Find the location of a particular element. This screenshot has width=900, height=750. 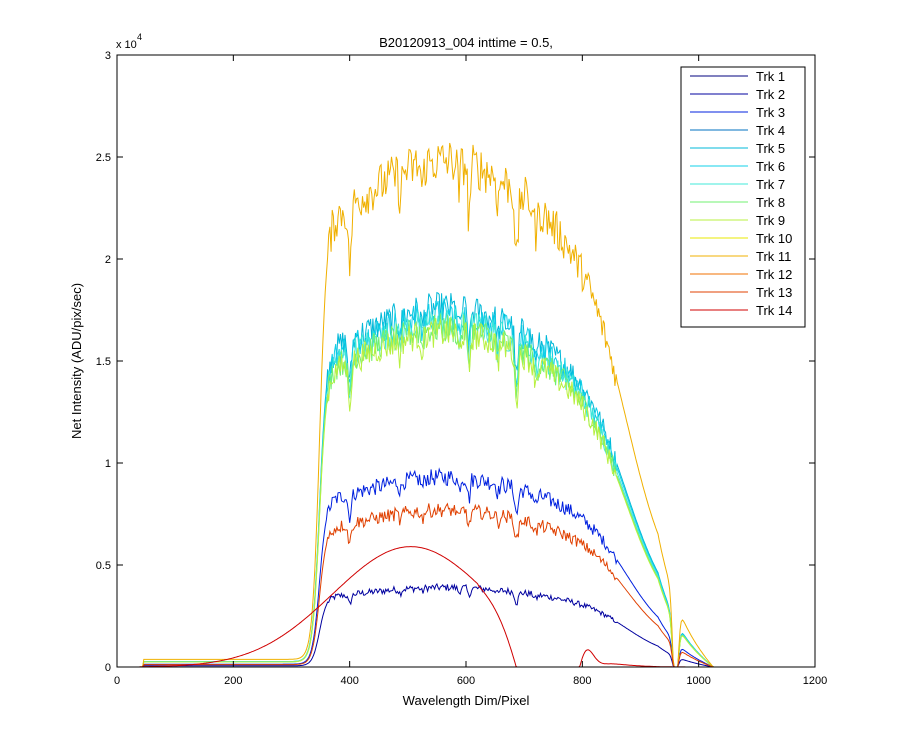

x-tick-label: 200 is located at coordinates (233, 681).